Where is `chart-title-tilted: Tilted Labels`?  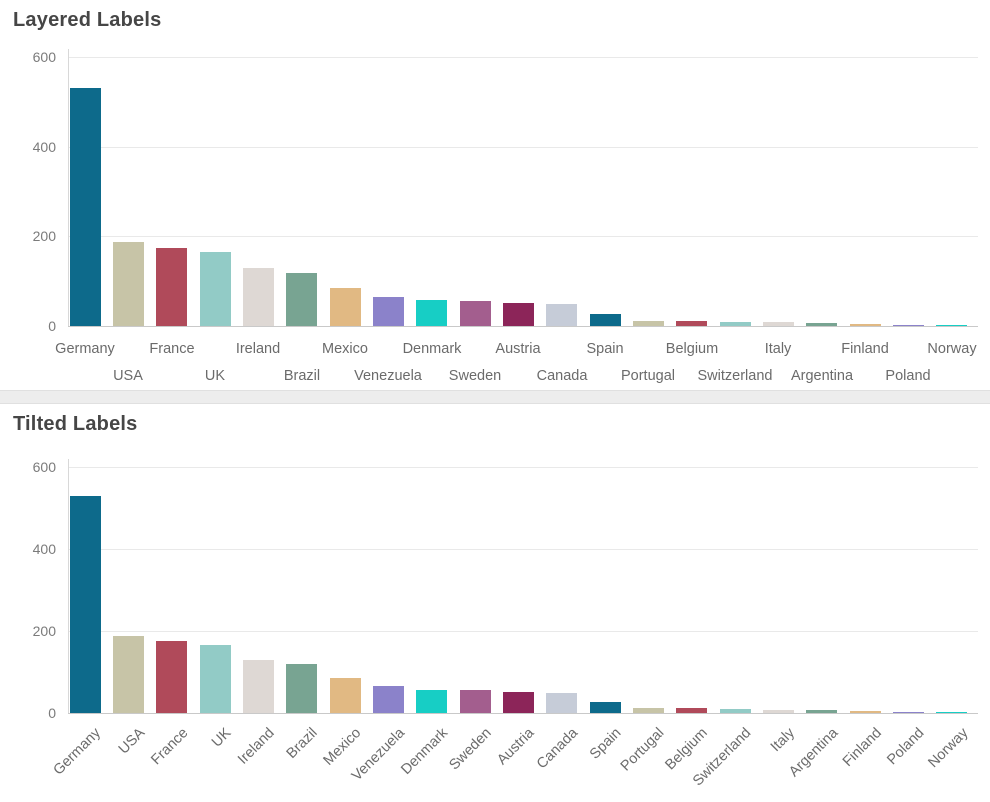
chart-title-tilted: Tilted Labels is located at coordinates (75, 424).